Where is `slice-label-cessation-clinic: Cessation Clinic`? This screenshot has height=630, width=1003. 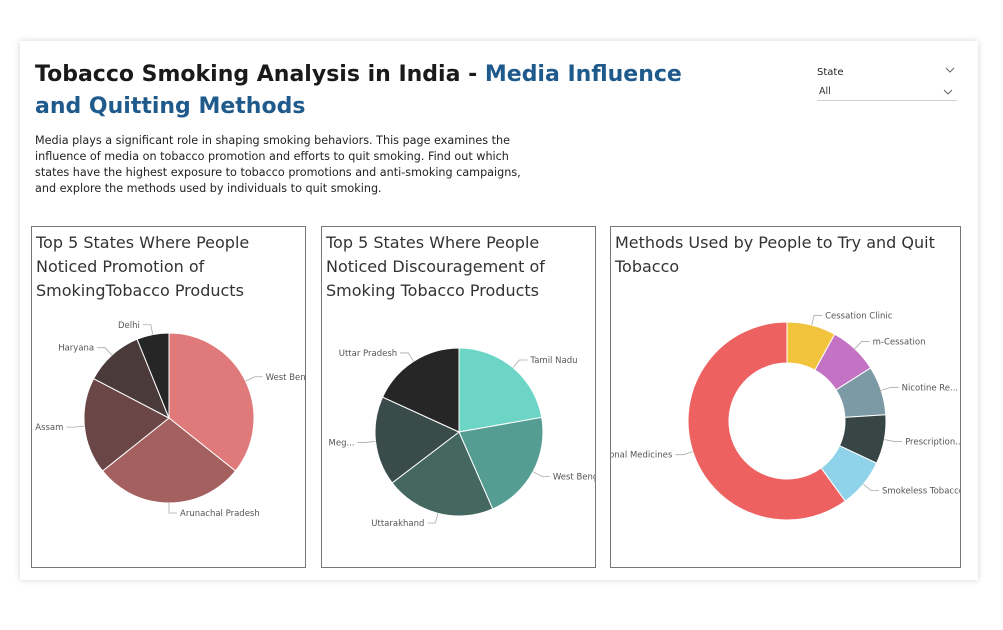
slice-label-cessation-clinic: Cessation Clinic is located at coordinates (859, 316).